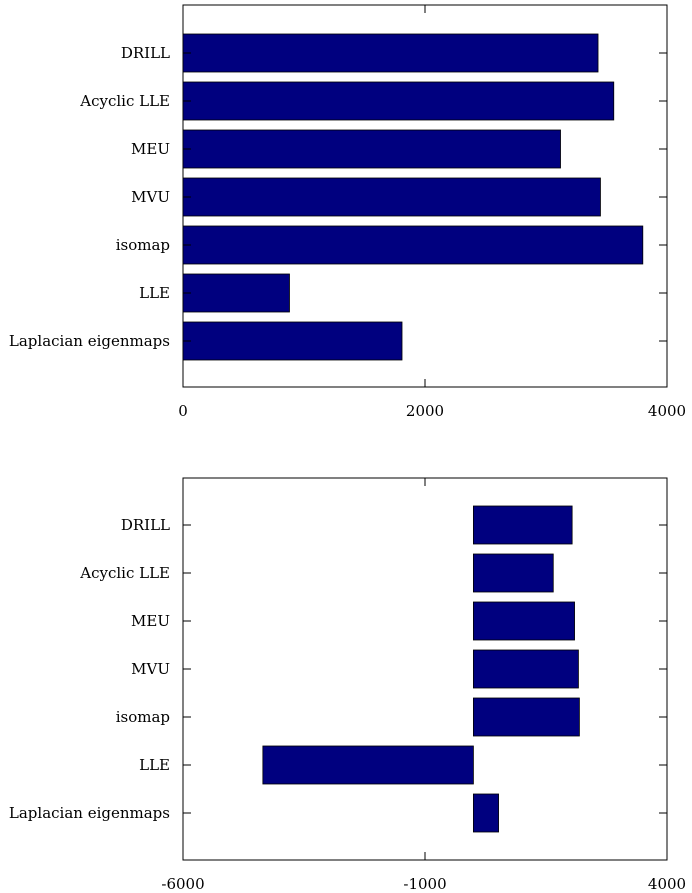 Image resolution: width=692 pixels, height=893 pixels. What do you see at coordinates (425, 411) in the screenshot?
I see `x-tick-label: 2000` at bounding box center [425, 411].